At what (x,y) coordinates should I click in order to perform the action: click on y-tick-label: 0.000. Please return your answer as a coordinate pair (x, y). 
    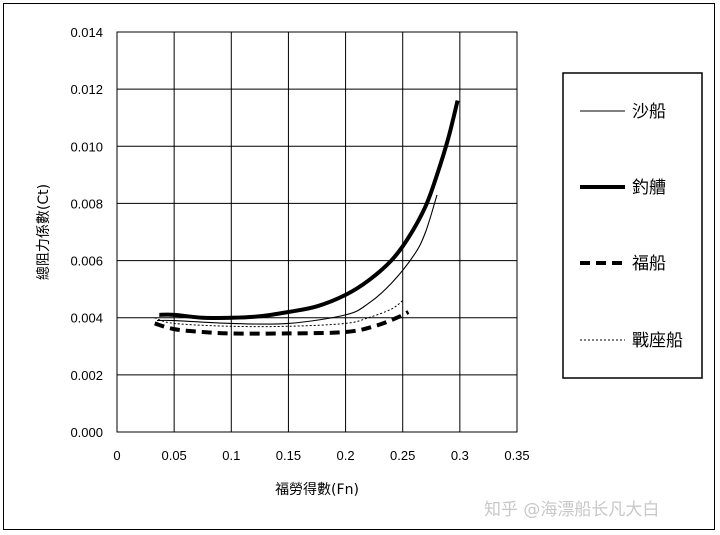
    Looking at the image, I should click on (86, 432).